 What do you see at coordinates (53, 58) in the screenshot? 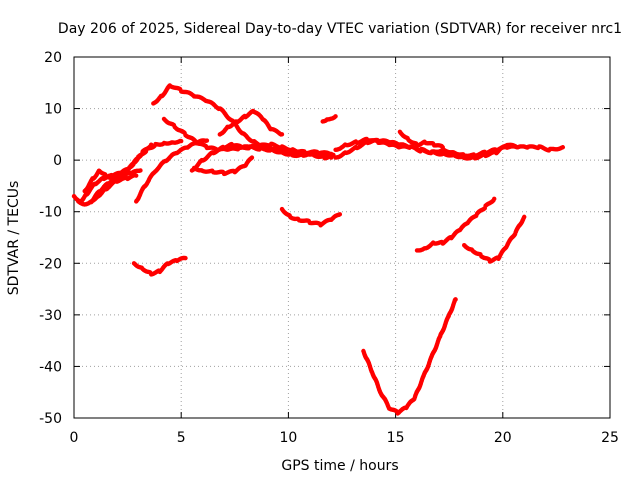
I see `y-tick-label: 20` at bounding box center [53, 58].